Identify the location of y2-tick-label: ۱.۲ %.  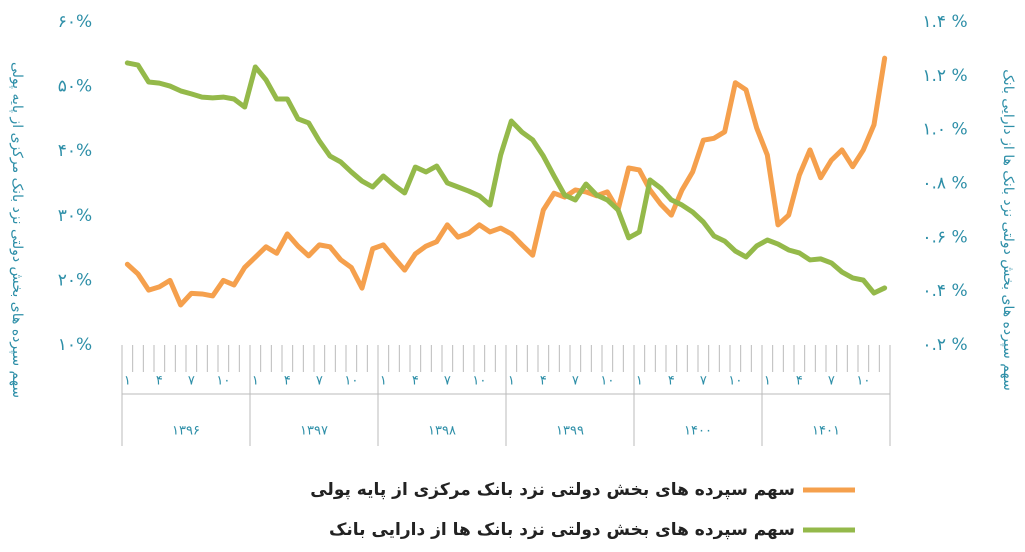
(944, 76).